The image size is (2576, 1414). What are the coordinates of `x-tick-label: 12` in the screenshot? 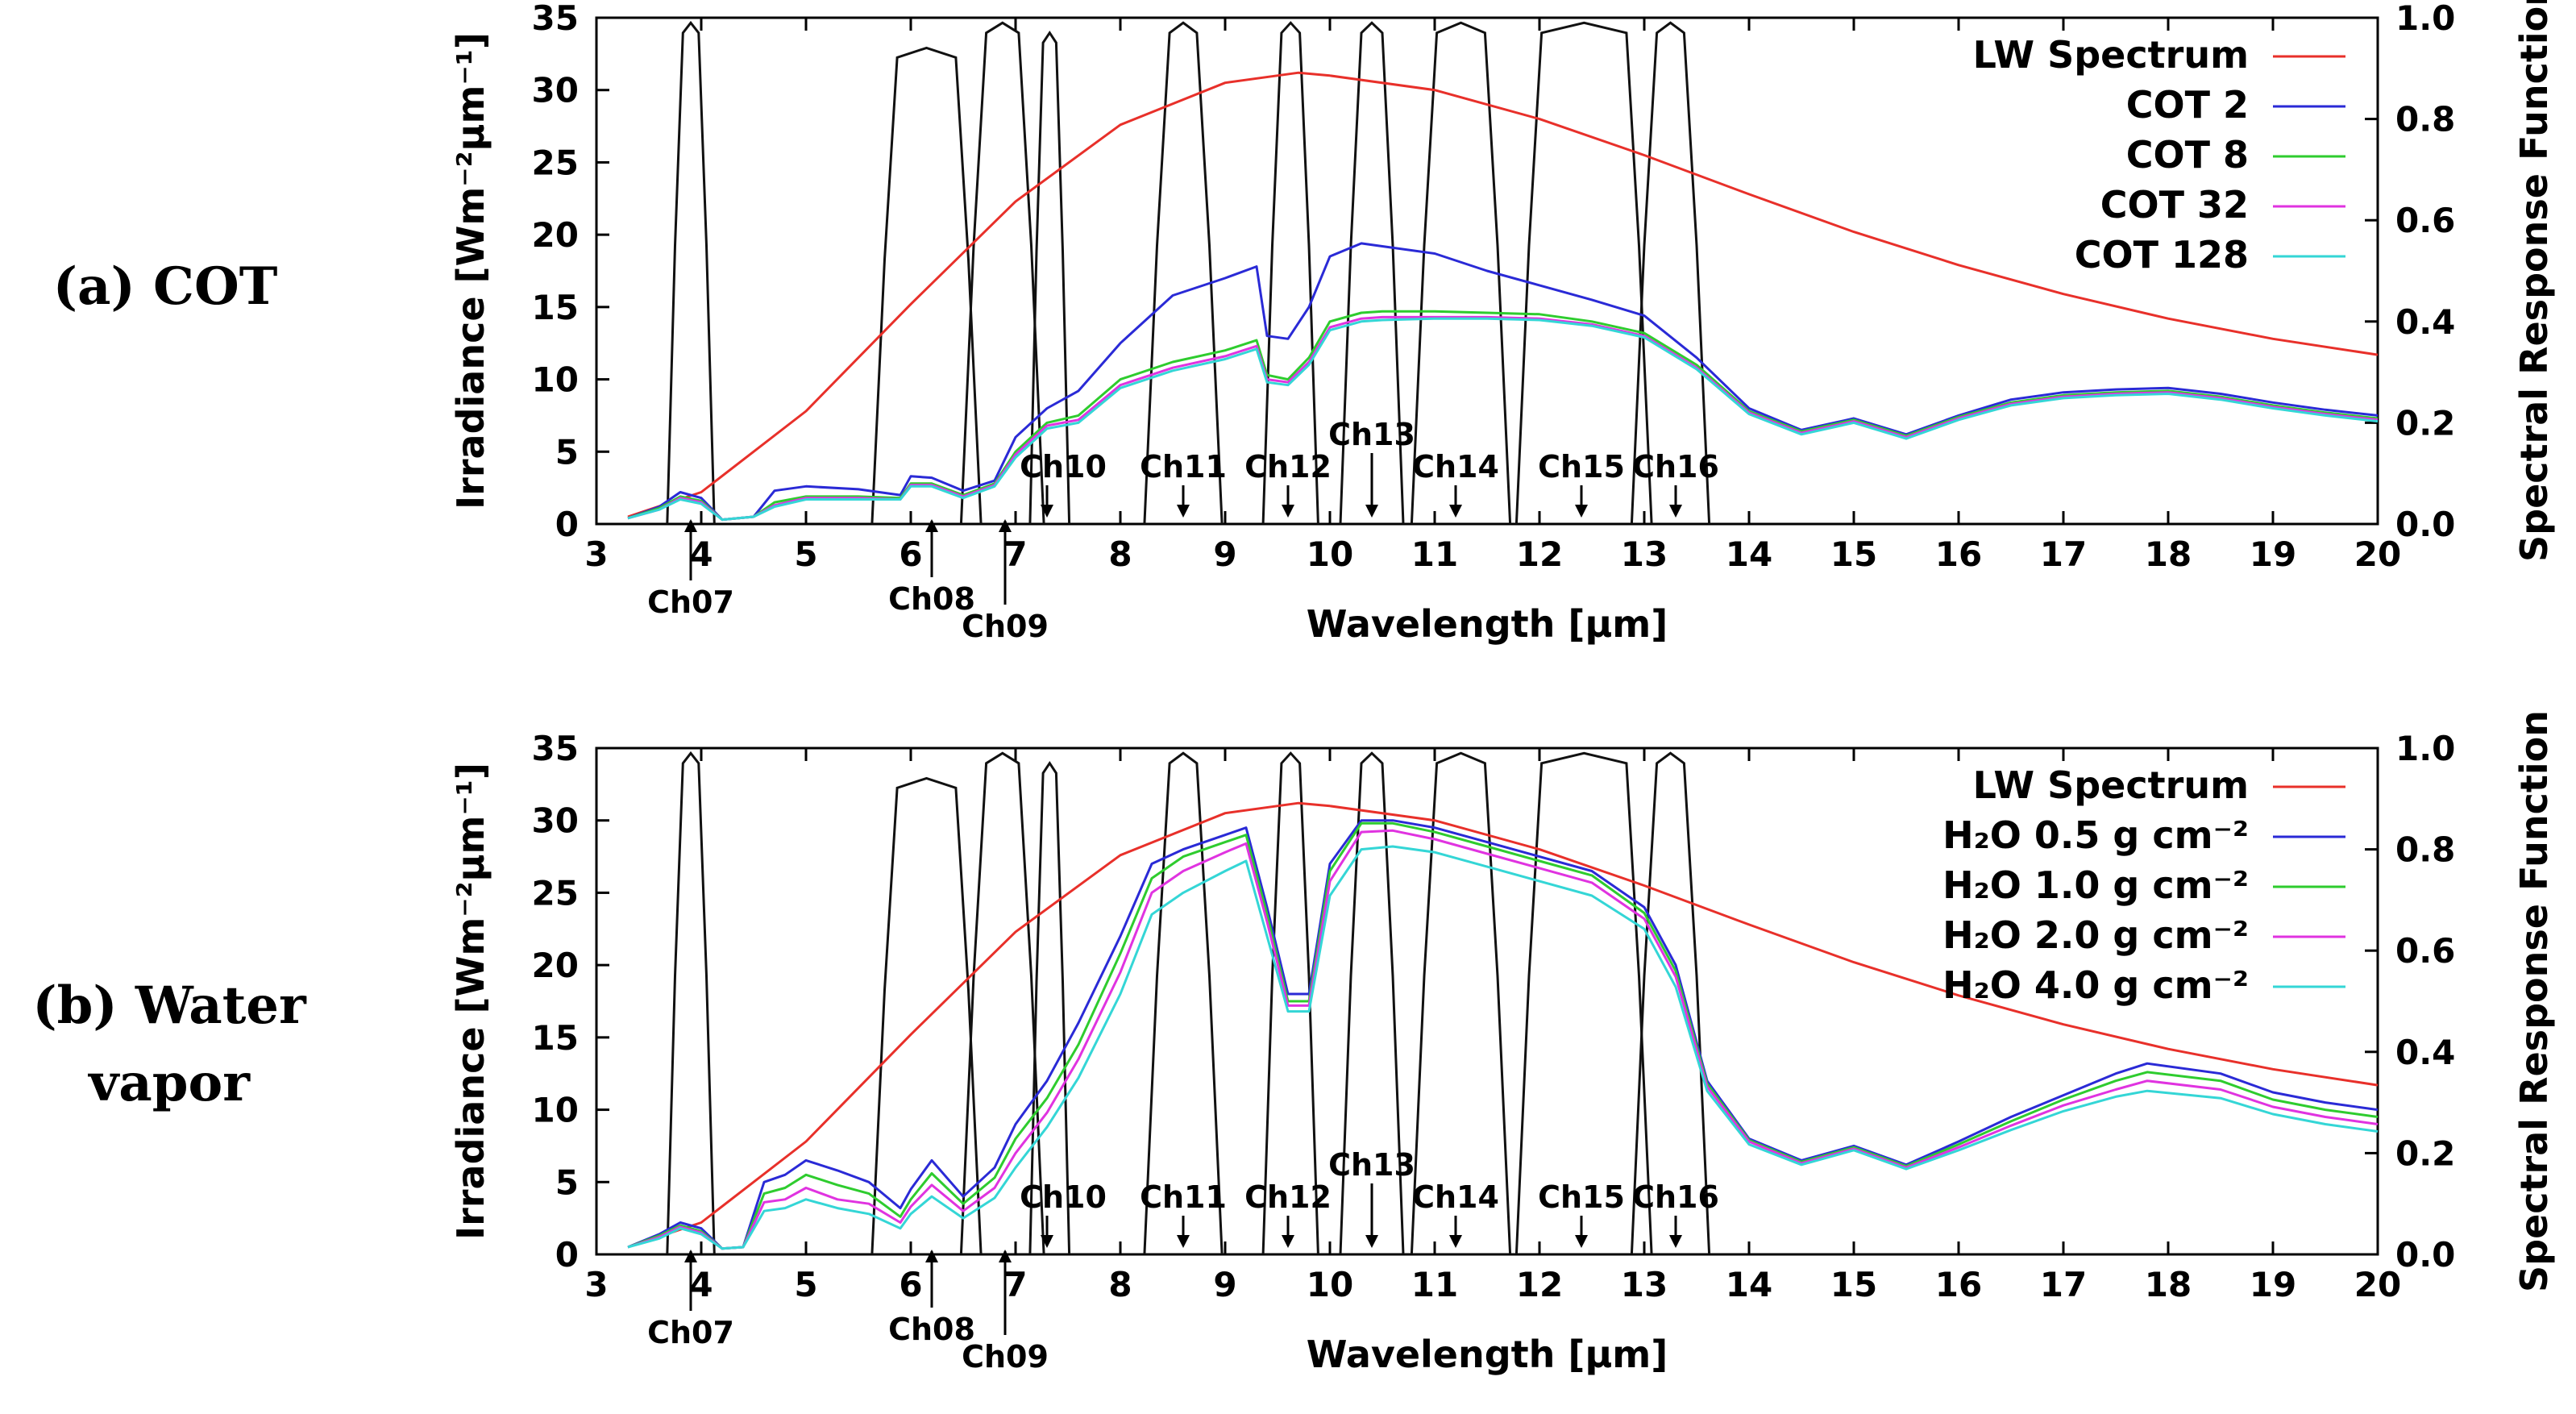 It's located at (1539, 554).